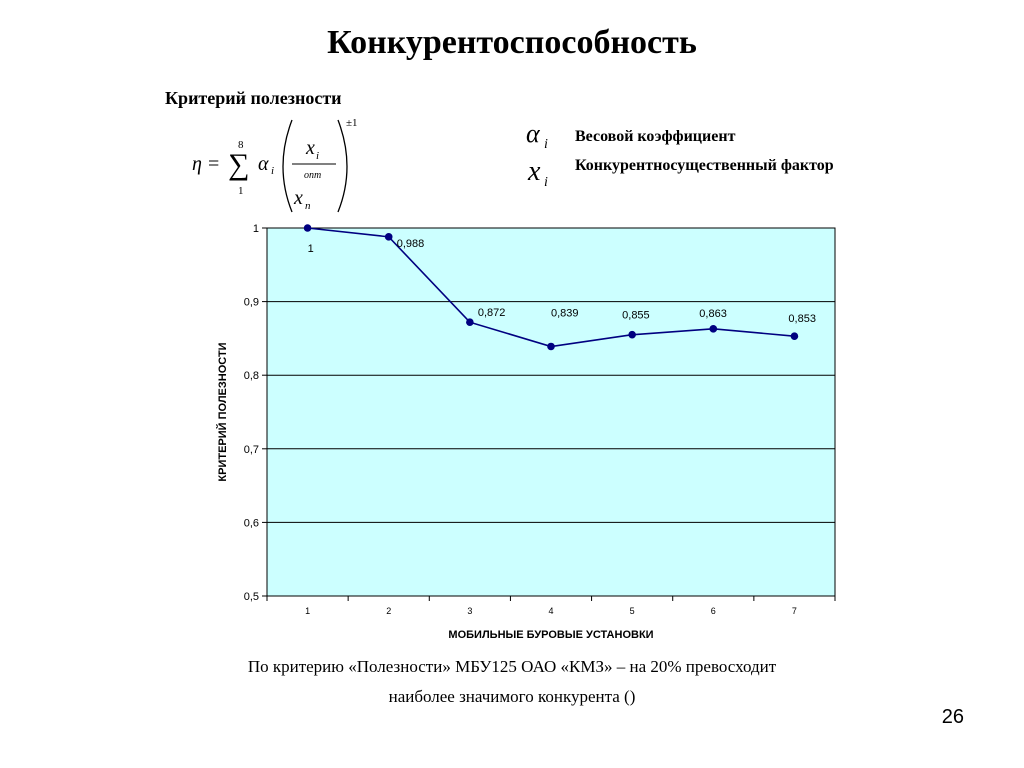 The height and width of the screenshot is (768, 1024). What do you see at coordinates (704, 165) in the screenshot?
I see `legend-x-text: Конкурентносущественный фактор` at bounding box center [704, 165].